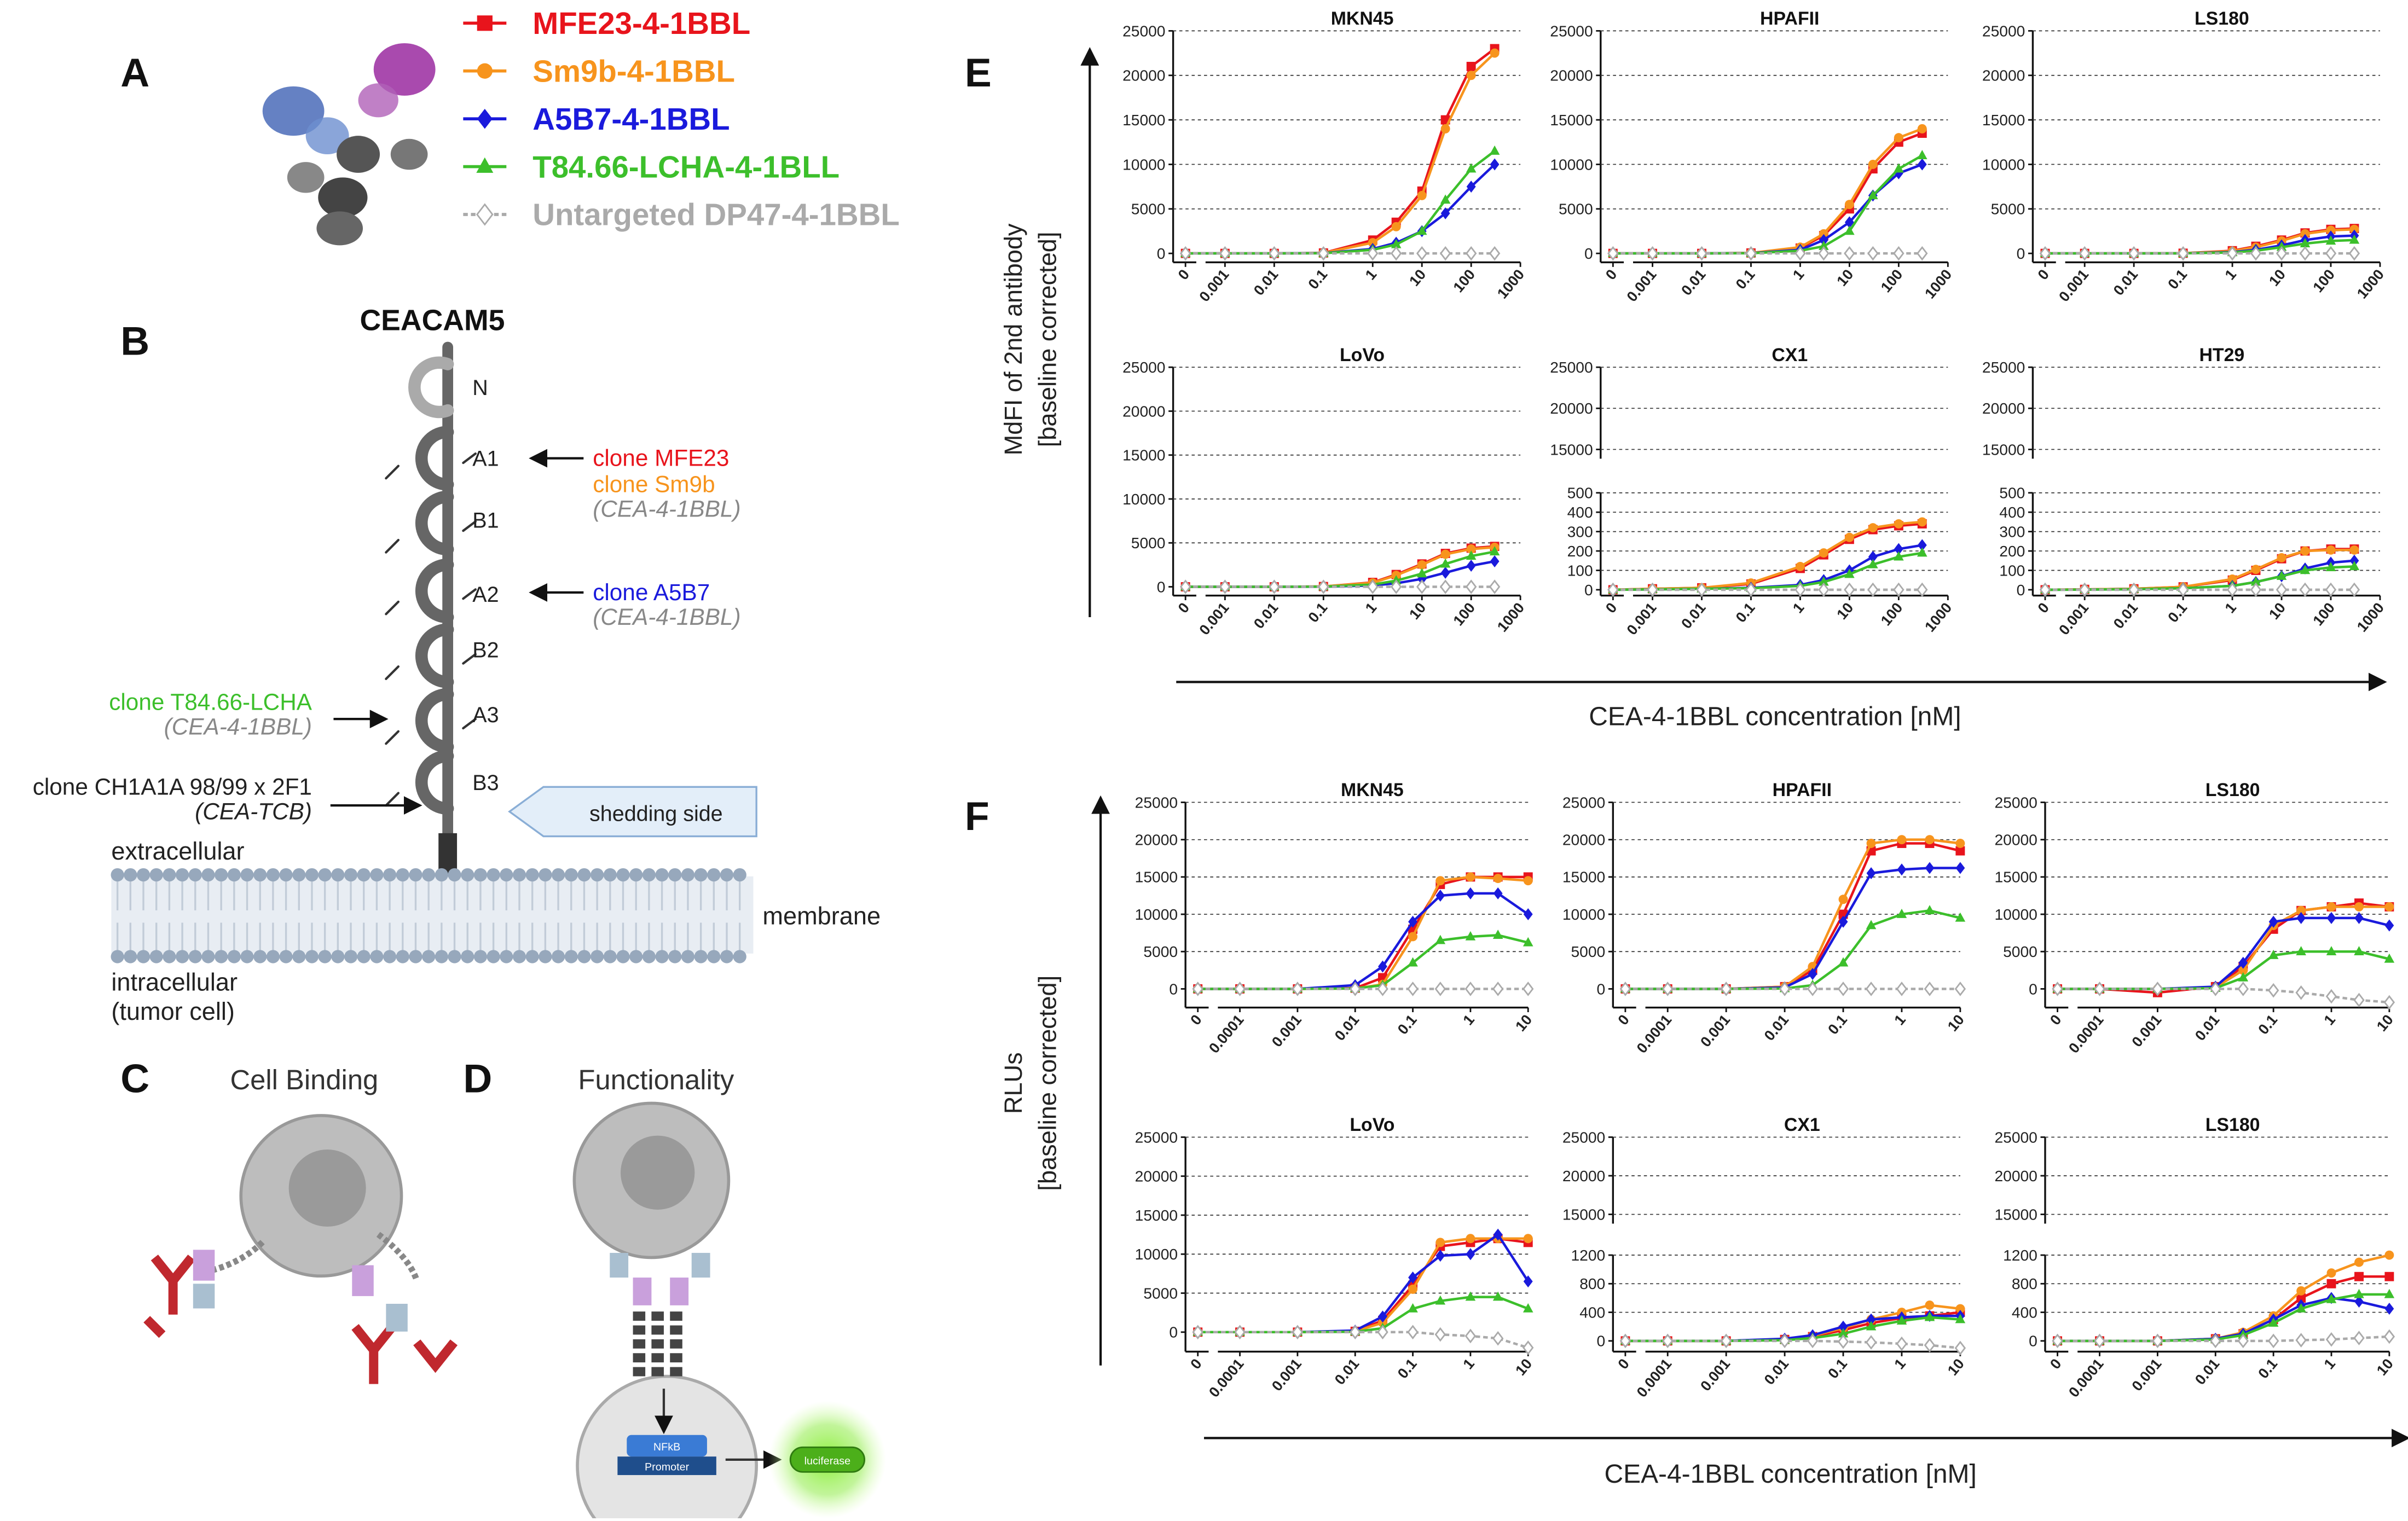  What do you see at coordinates (656, 814) in the screenshot?
I see `shedding-label: shedding side` at bounding box center [656, 814].